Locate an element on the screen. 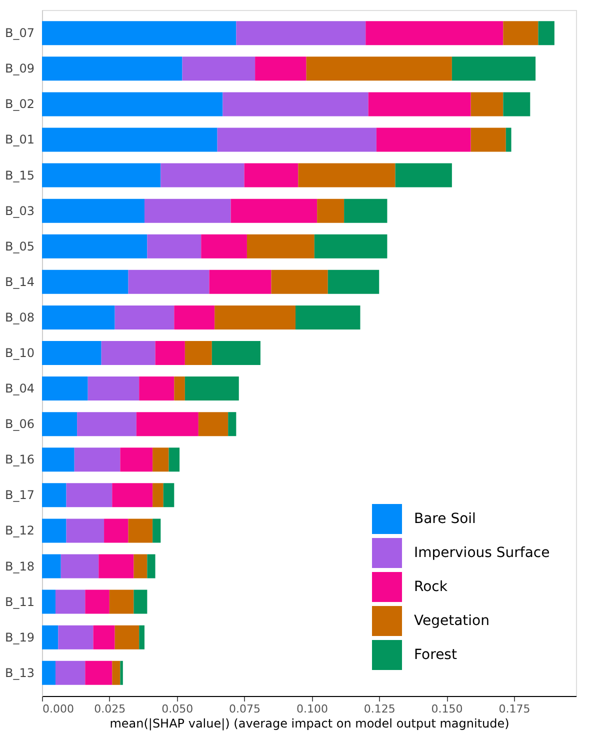  x-tick-label: 0.175 is located at coordinates (514, 709).